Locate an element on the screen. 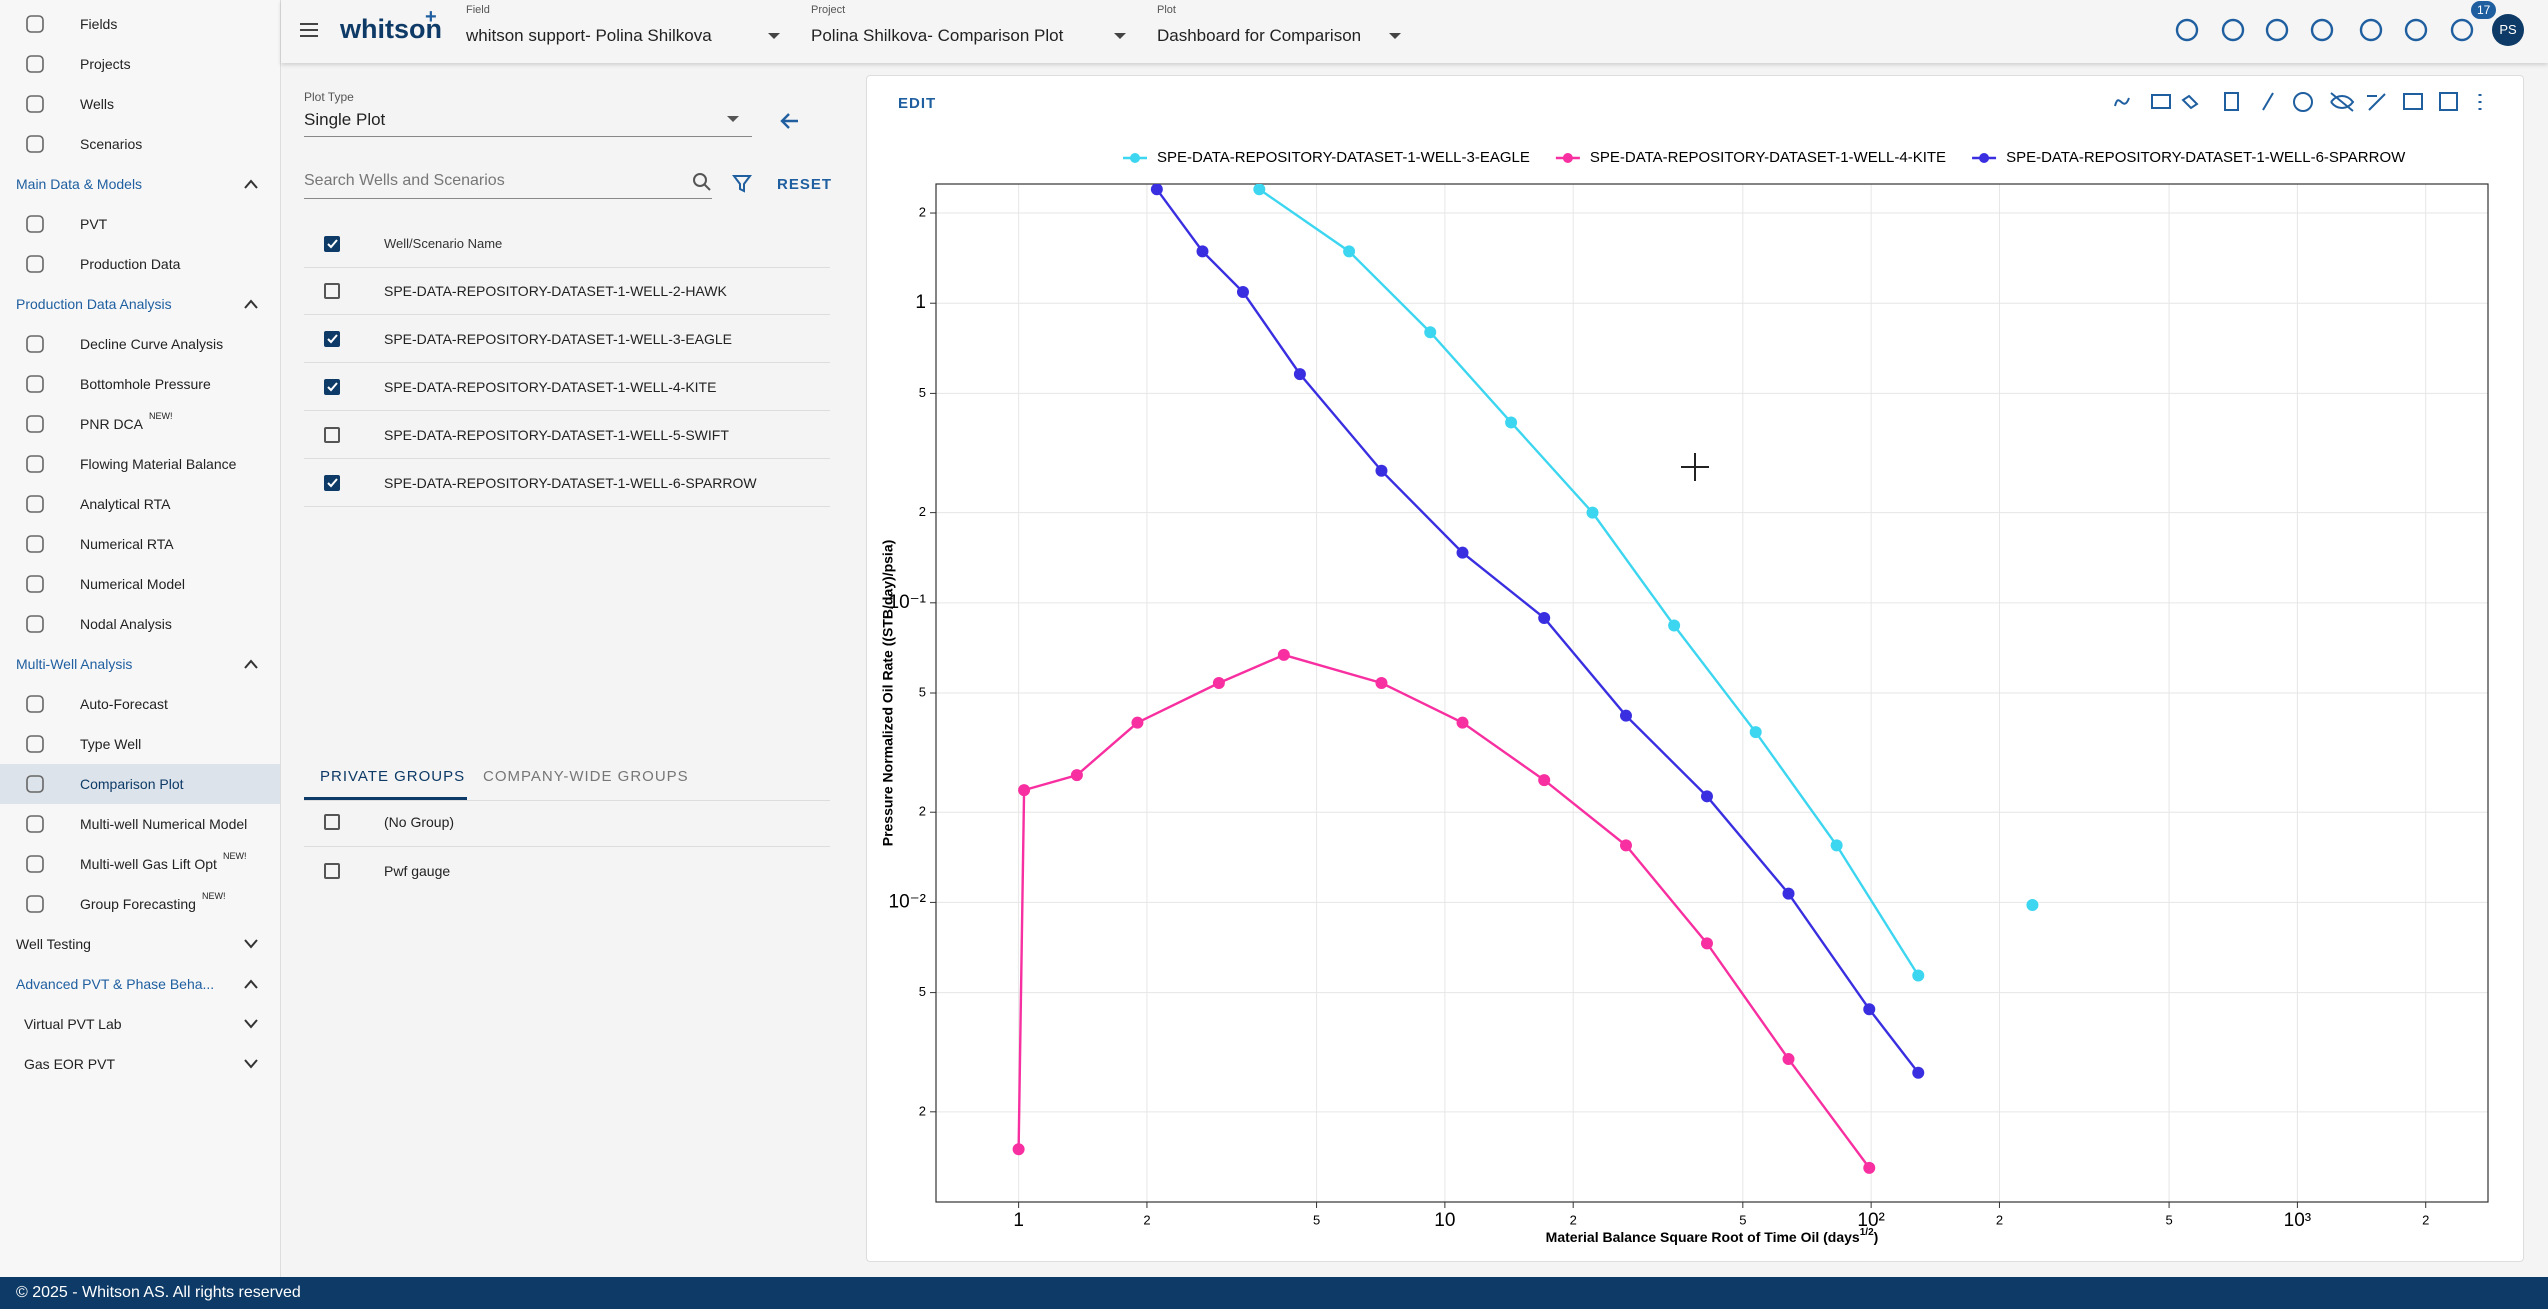 This screenshot has width=2548, height=1309. nav-item: Numerical RTA is located at coordinates (140, 544).